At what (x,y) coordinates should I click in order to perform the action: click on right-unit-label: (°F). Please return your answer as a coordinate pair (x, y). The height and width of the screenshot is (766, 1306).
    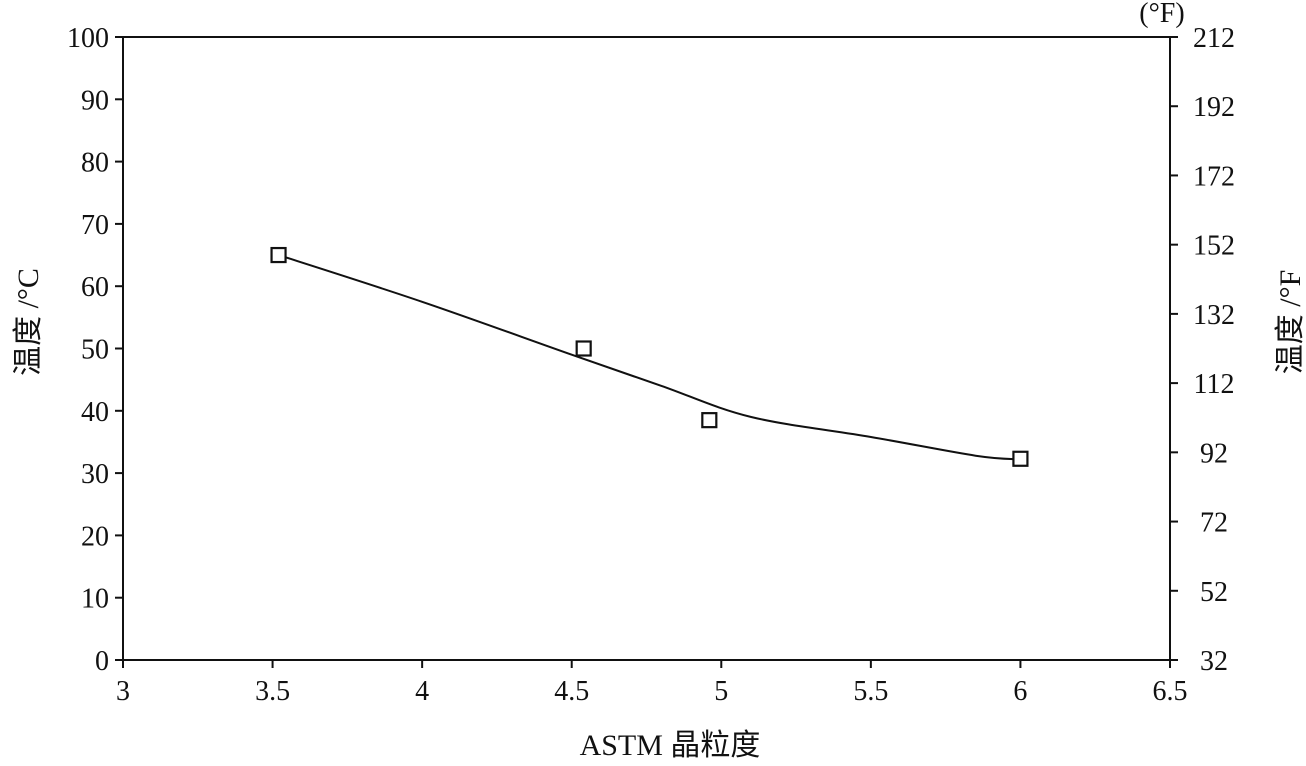
    Looking at the image, I should click on (1161, 14).